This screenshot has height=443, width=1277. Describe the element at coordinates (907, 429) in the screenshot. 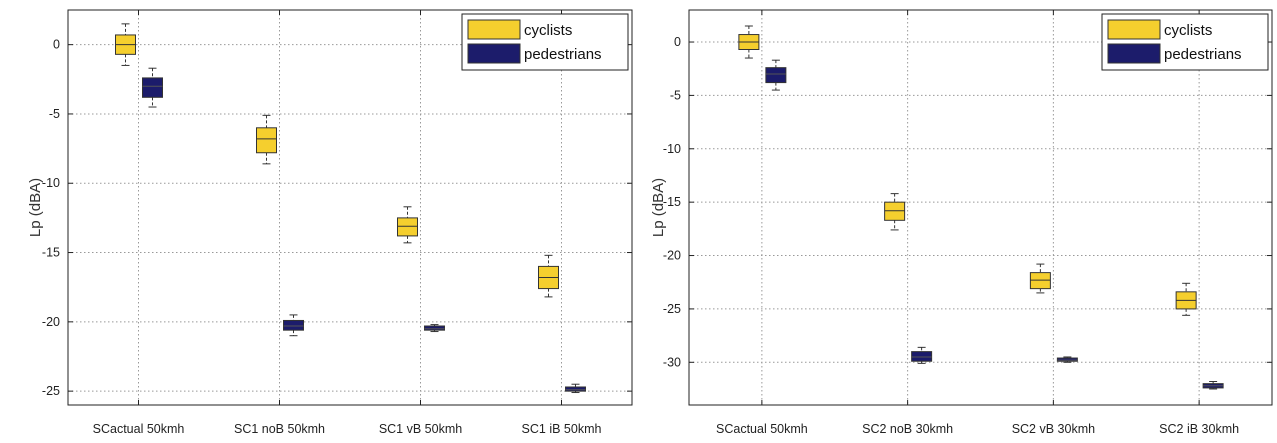

I see `x-tick-label: SC2 noB 30kmh` at that location.